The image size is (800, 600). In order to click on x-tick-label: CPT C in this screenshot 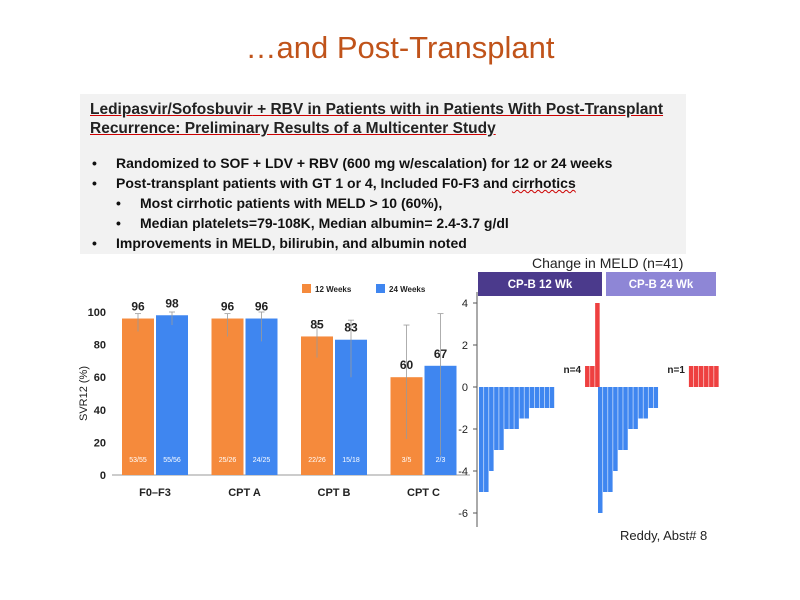, I will do `click(423, 493)`.